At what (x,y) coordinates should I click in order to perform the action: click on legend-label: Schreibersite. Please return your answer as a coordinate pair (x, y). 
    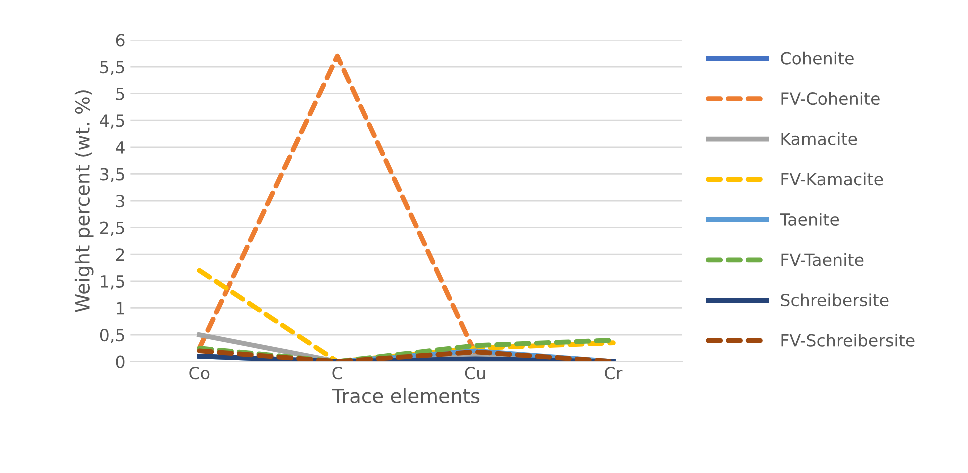
    Looking at the image, I should click on (835, 300).